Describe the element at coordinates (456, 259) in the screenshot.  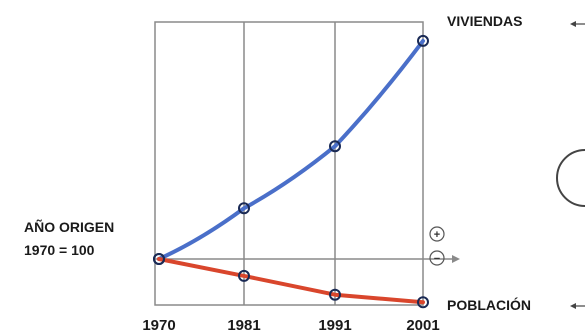
I see `baseline-arrowhead` at that location.